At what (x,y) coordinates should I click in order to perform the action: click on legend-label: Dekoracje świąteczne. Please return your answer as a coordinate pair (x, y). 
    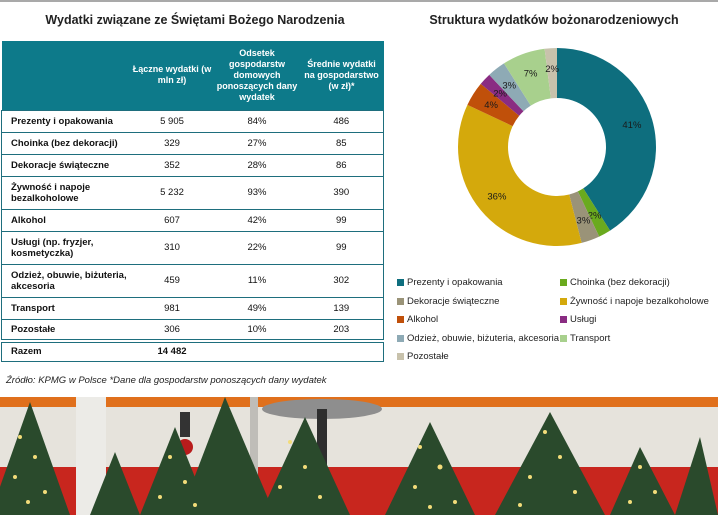
    Looking at the image, I should click on (453, 301).